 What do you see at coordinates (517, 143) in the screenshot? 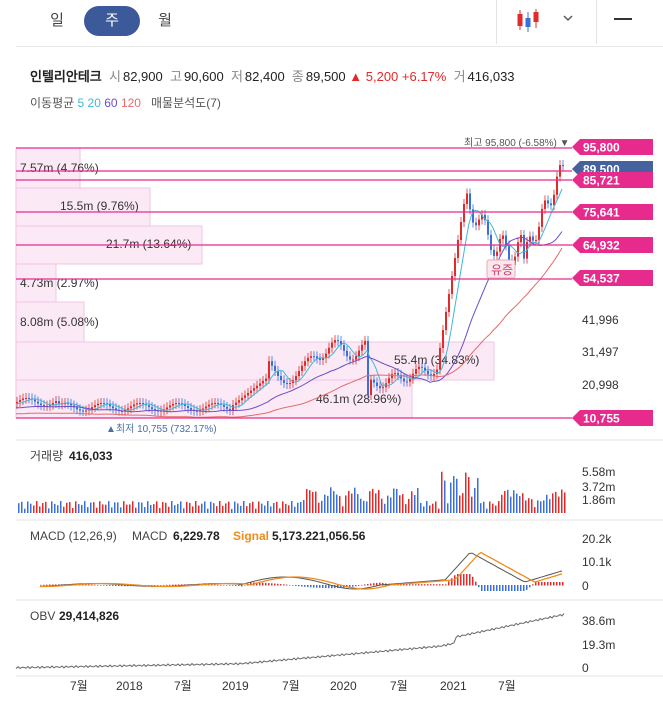
I see `high-note: 최고 95,800 (-6.58%) ▼` at bounding box center [517, 143].